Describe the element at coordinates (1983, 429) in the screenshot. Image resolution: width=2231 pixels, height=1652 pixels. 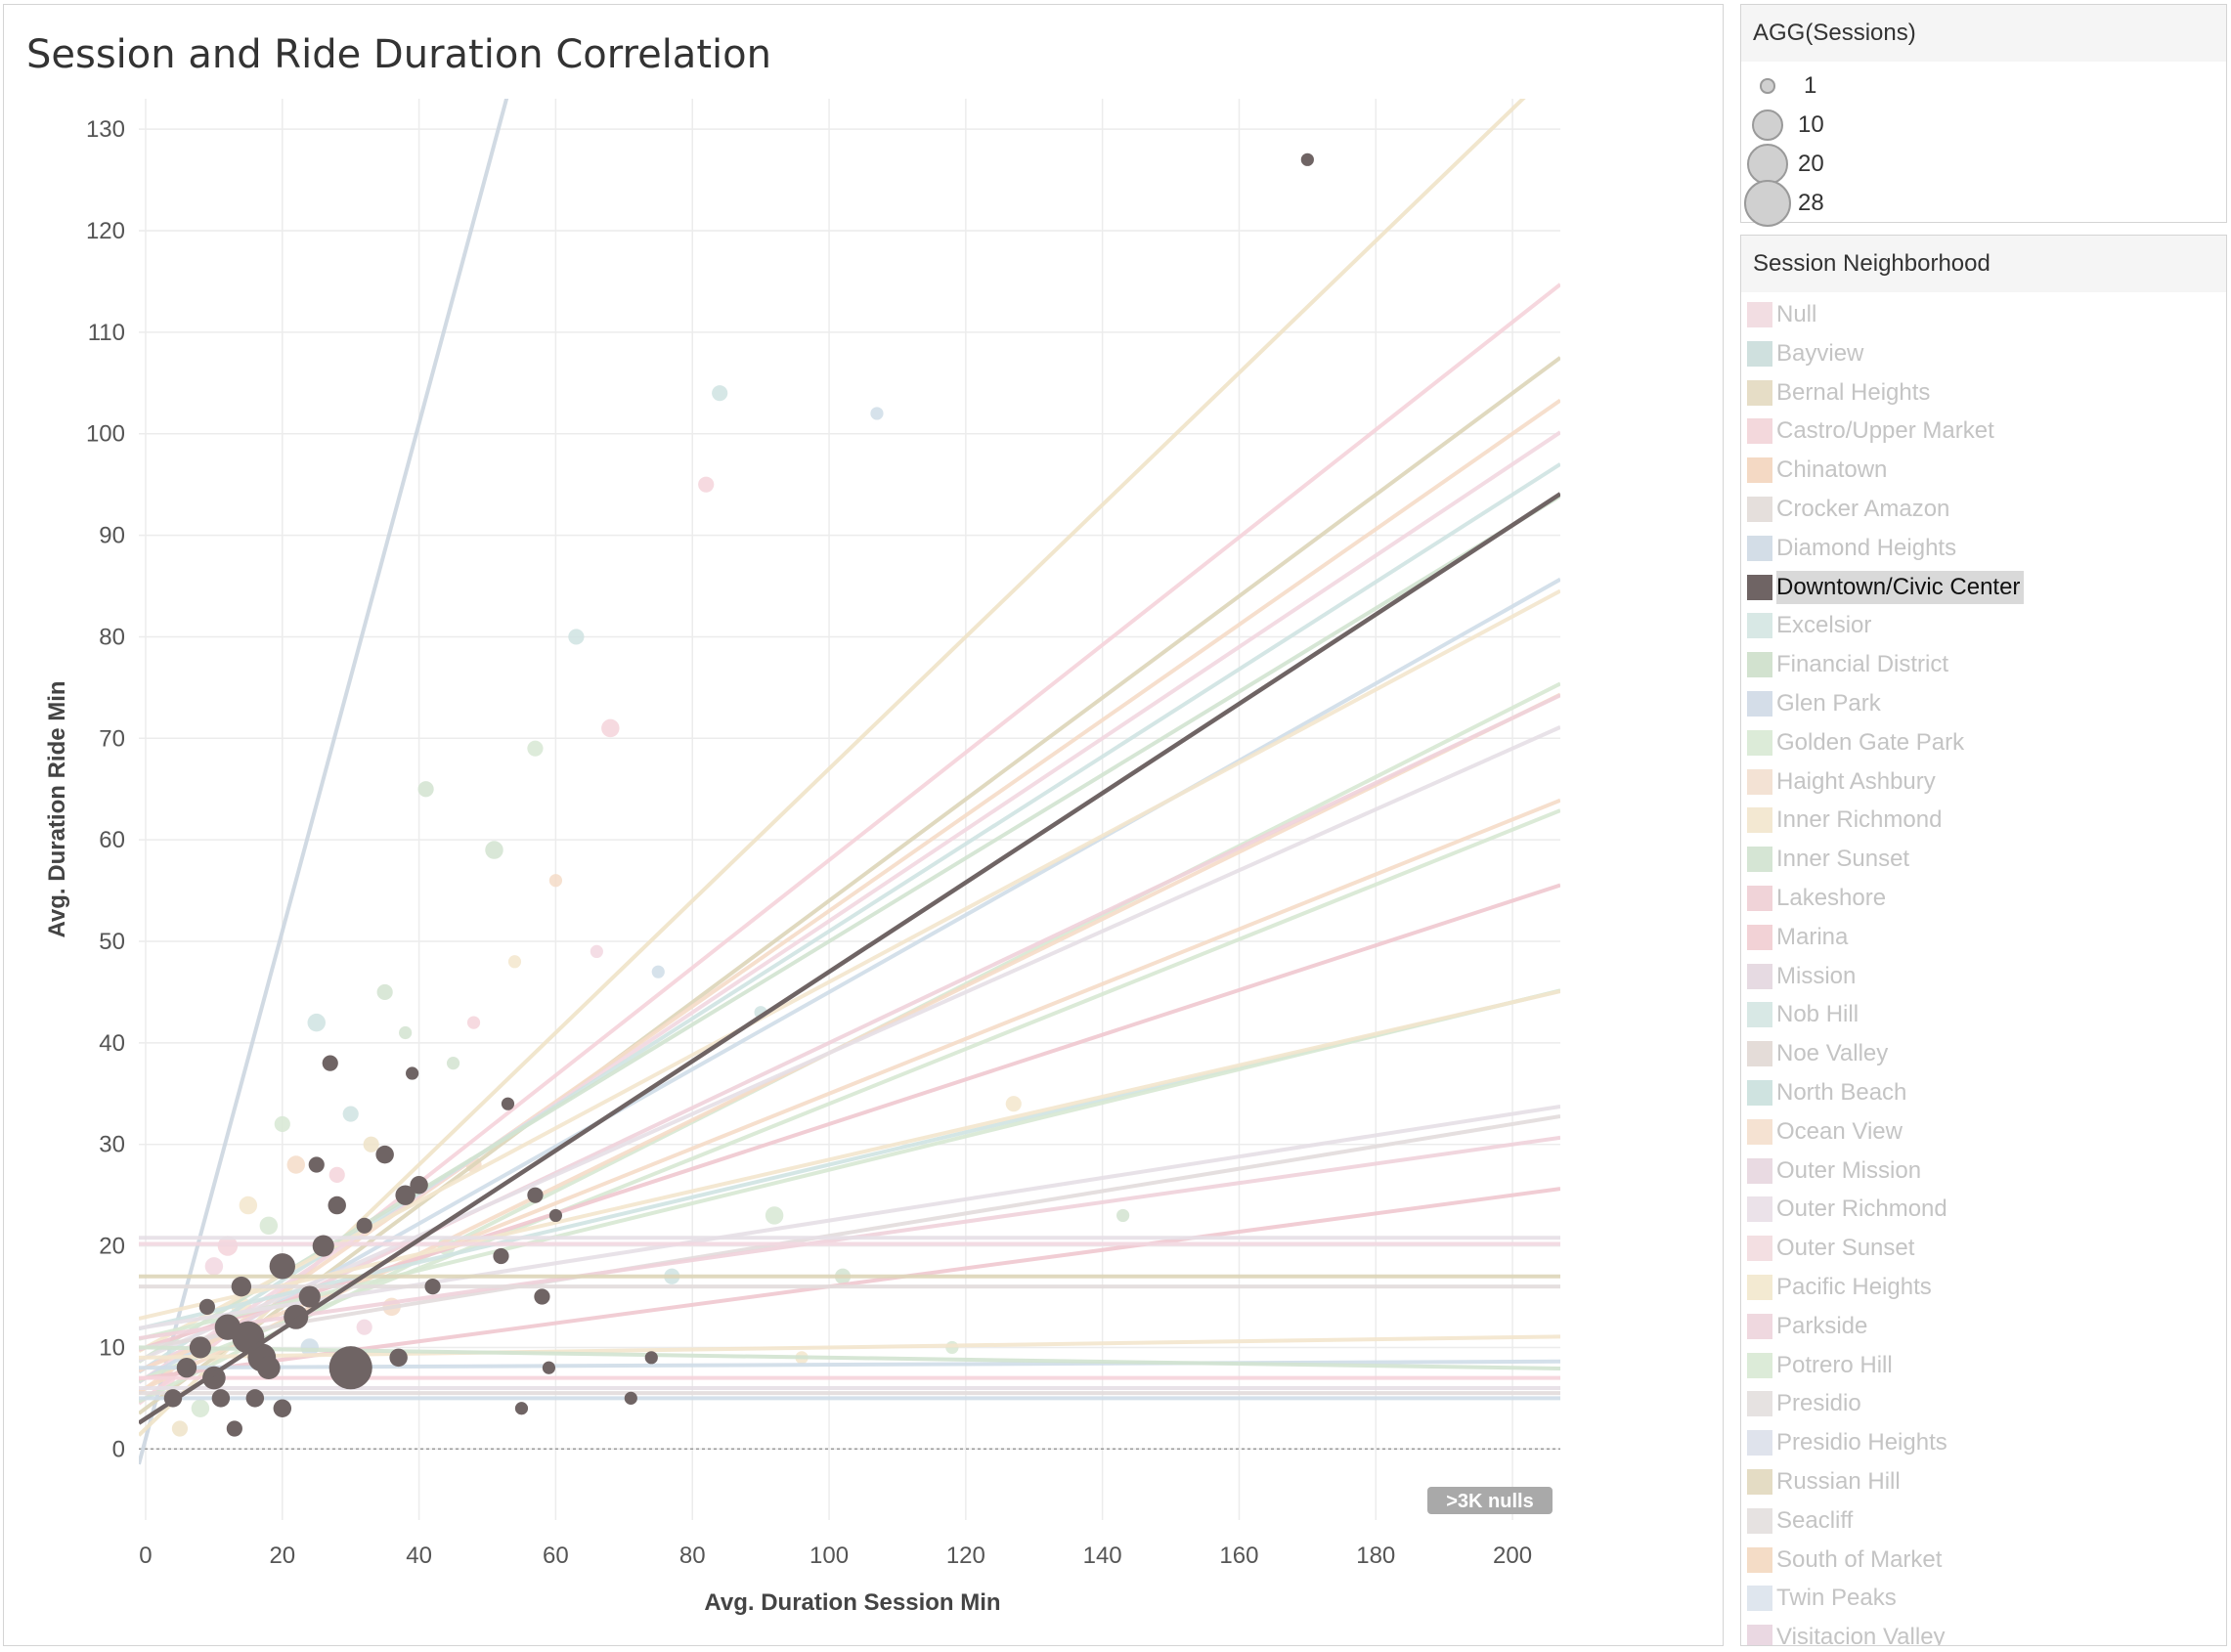
I see `legend-item: Castro/Upper Market` at that location.